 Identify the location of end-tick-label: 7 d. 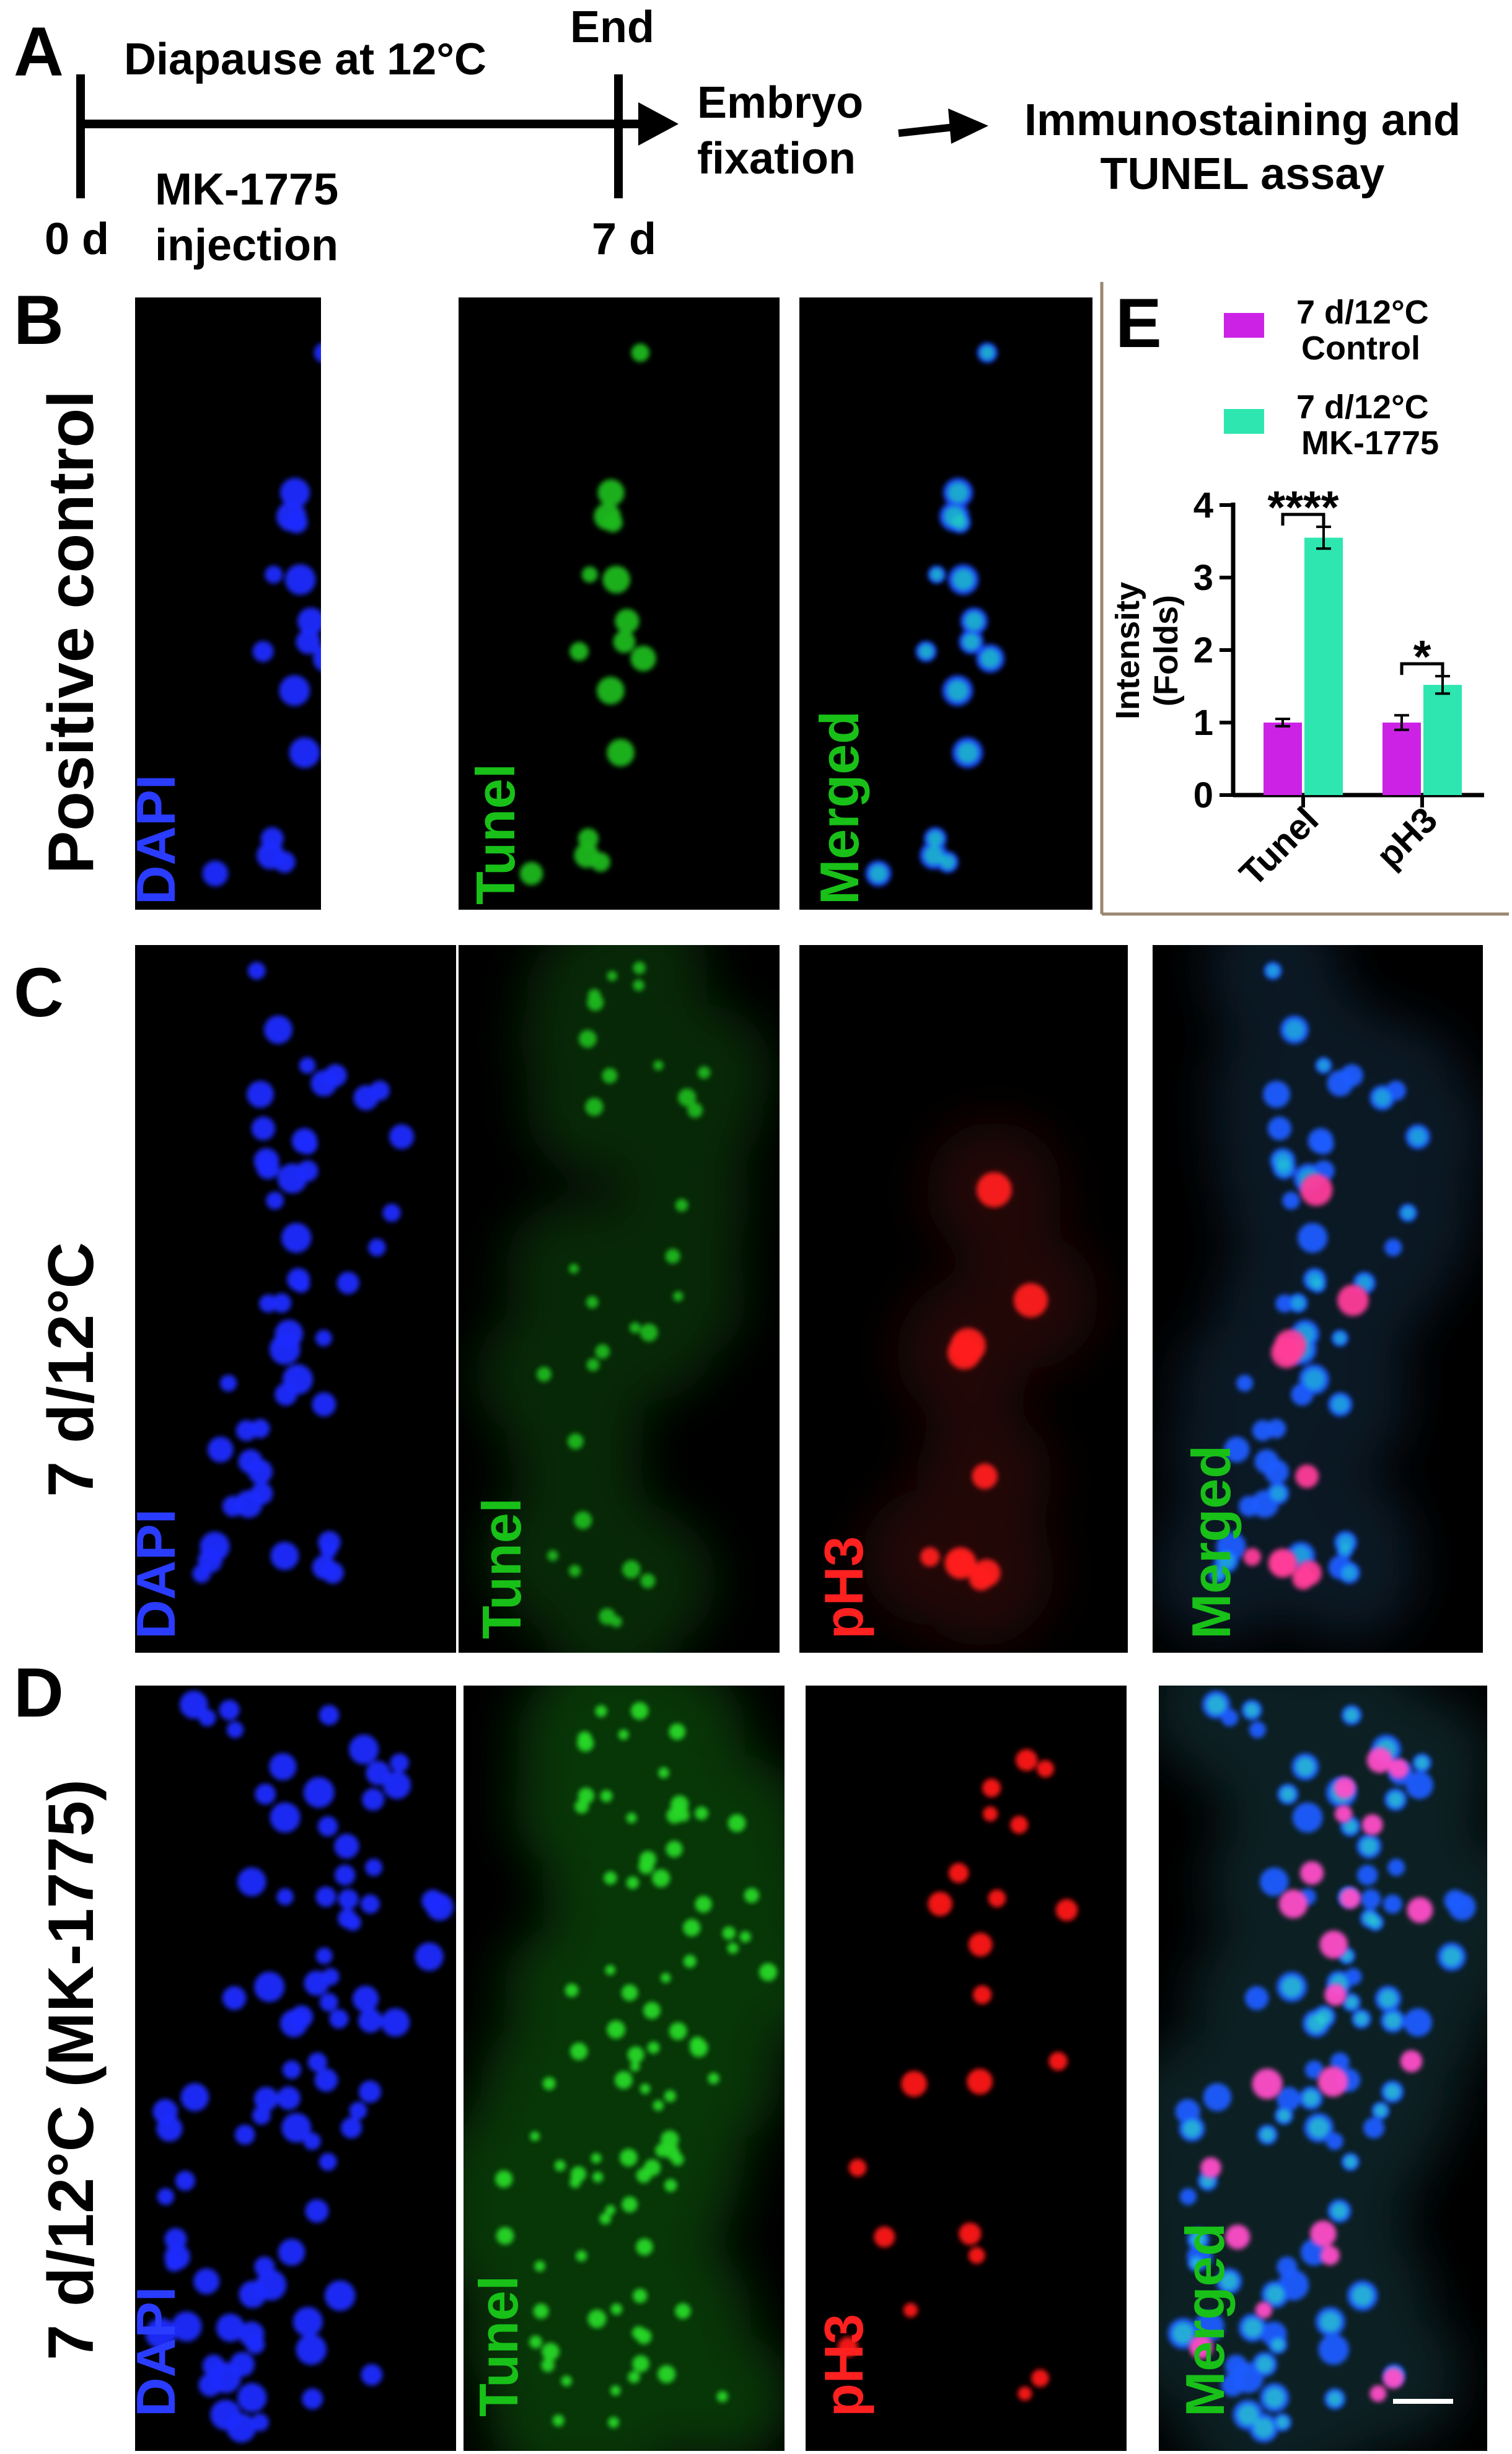
(624, 239).